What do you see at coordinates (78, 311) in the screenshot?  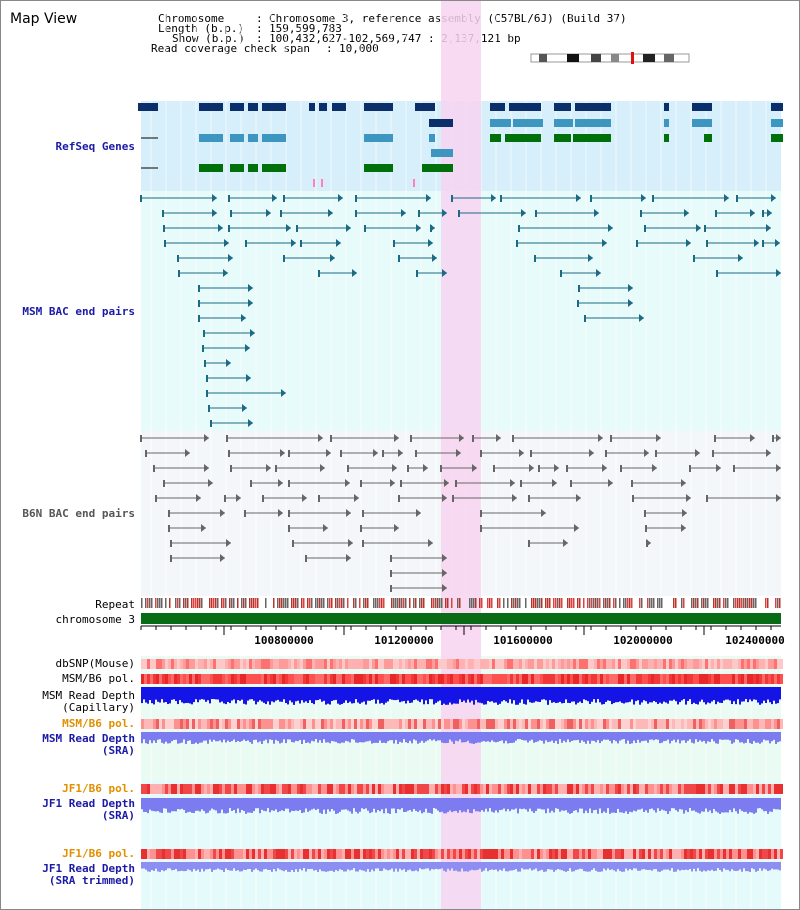 I see `msm-bac-label: MSM BAC end pairs` at bounding box center [78, 311].